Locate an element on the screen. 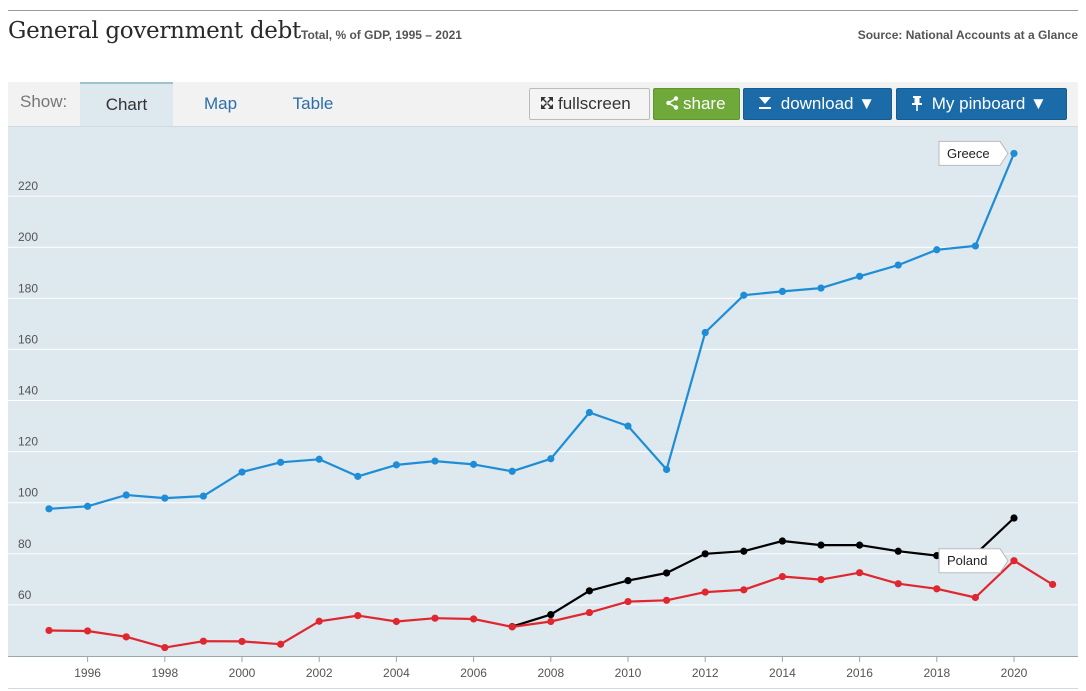  page-subtitle: Total, % of GDP, 1995 – 2021 is located at coordinates (381, 35).